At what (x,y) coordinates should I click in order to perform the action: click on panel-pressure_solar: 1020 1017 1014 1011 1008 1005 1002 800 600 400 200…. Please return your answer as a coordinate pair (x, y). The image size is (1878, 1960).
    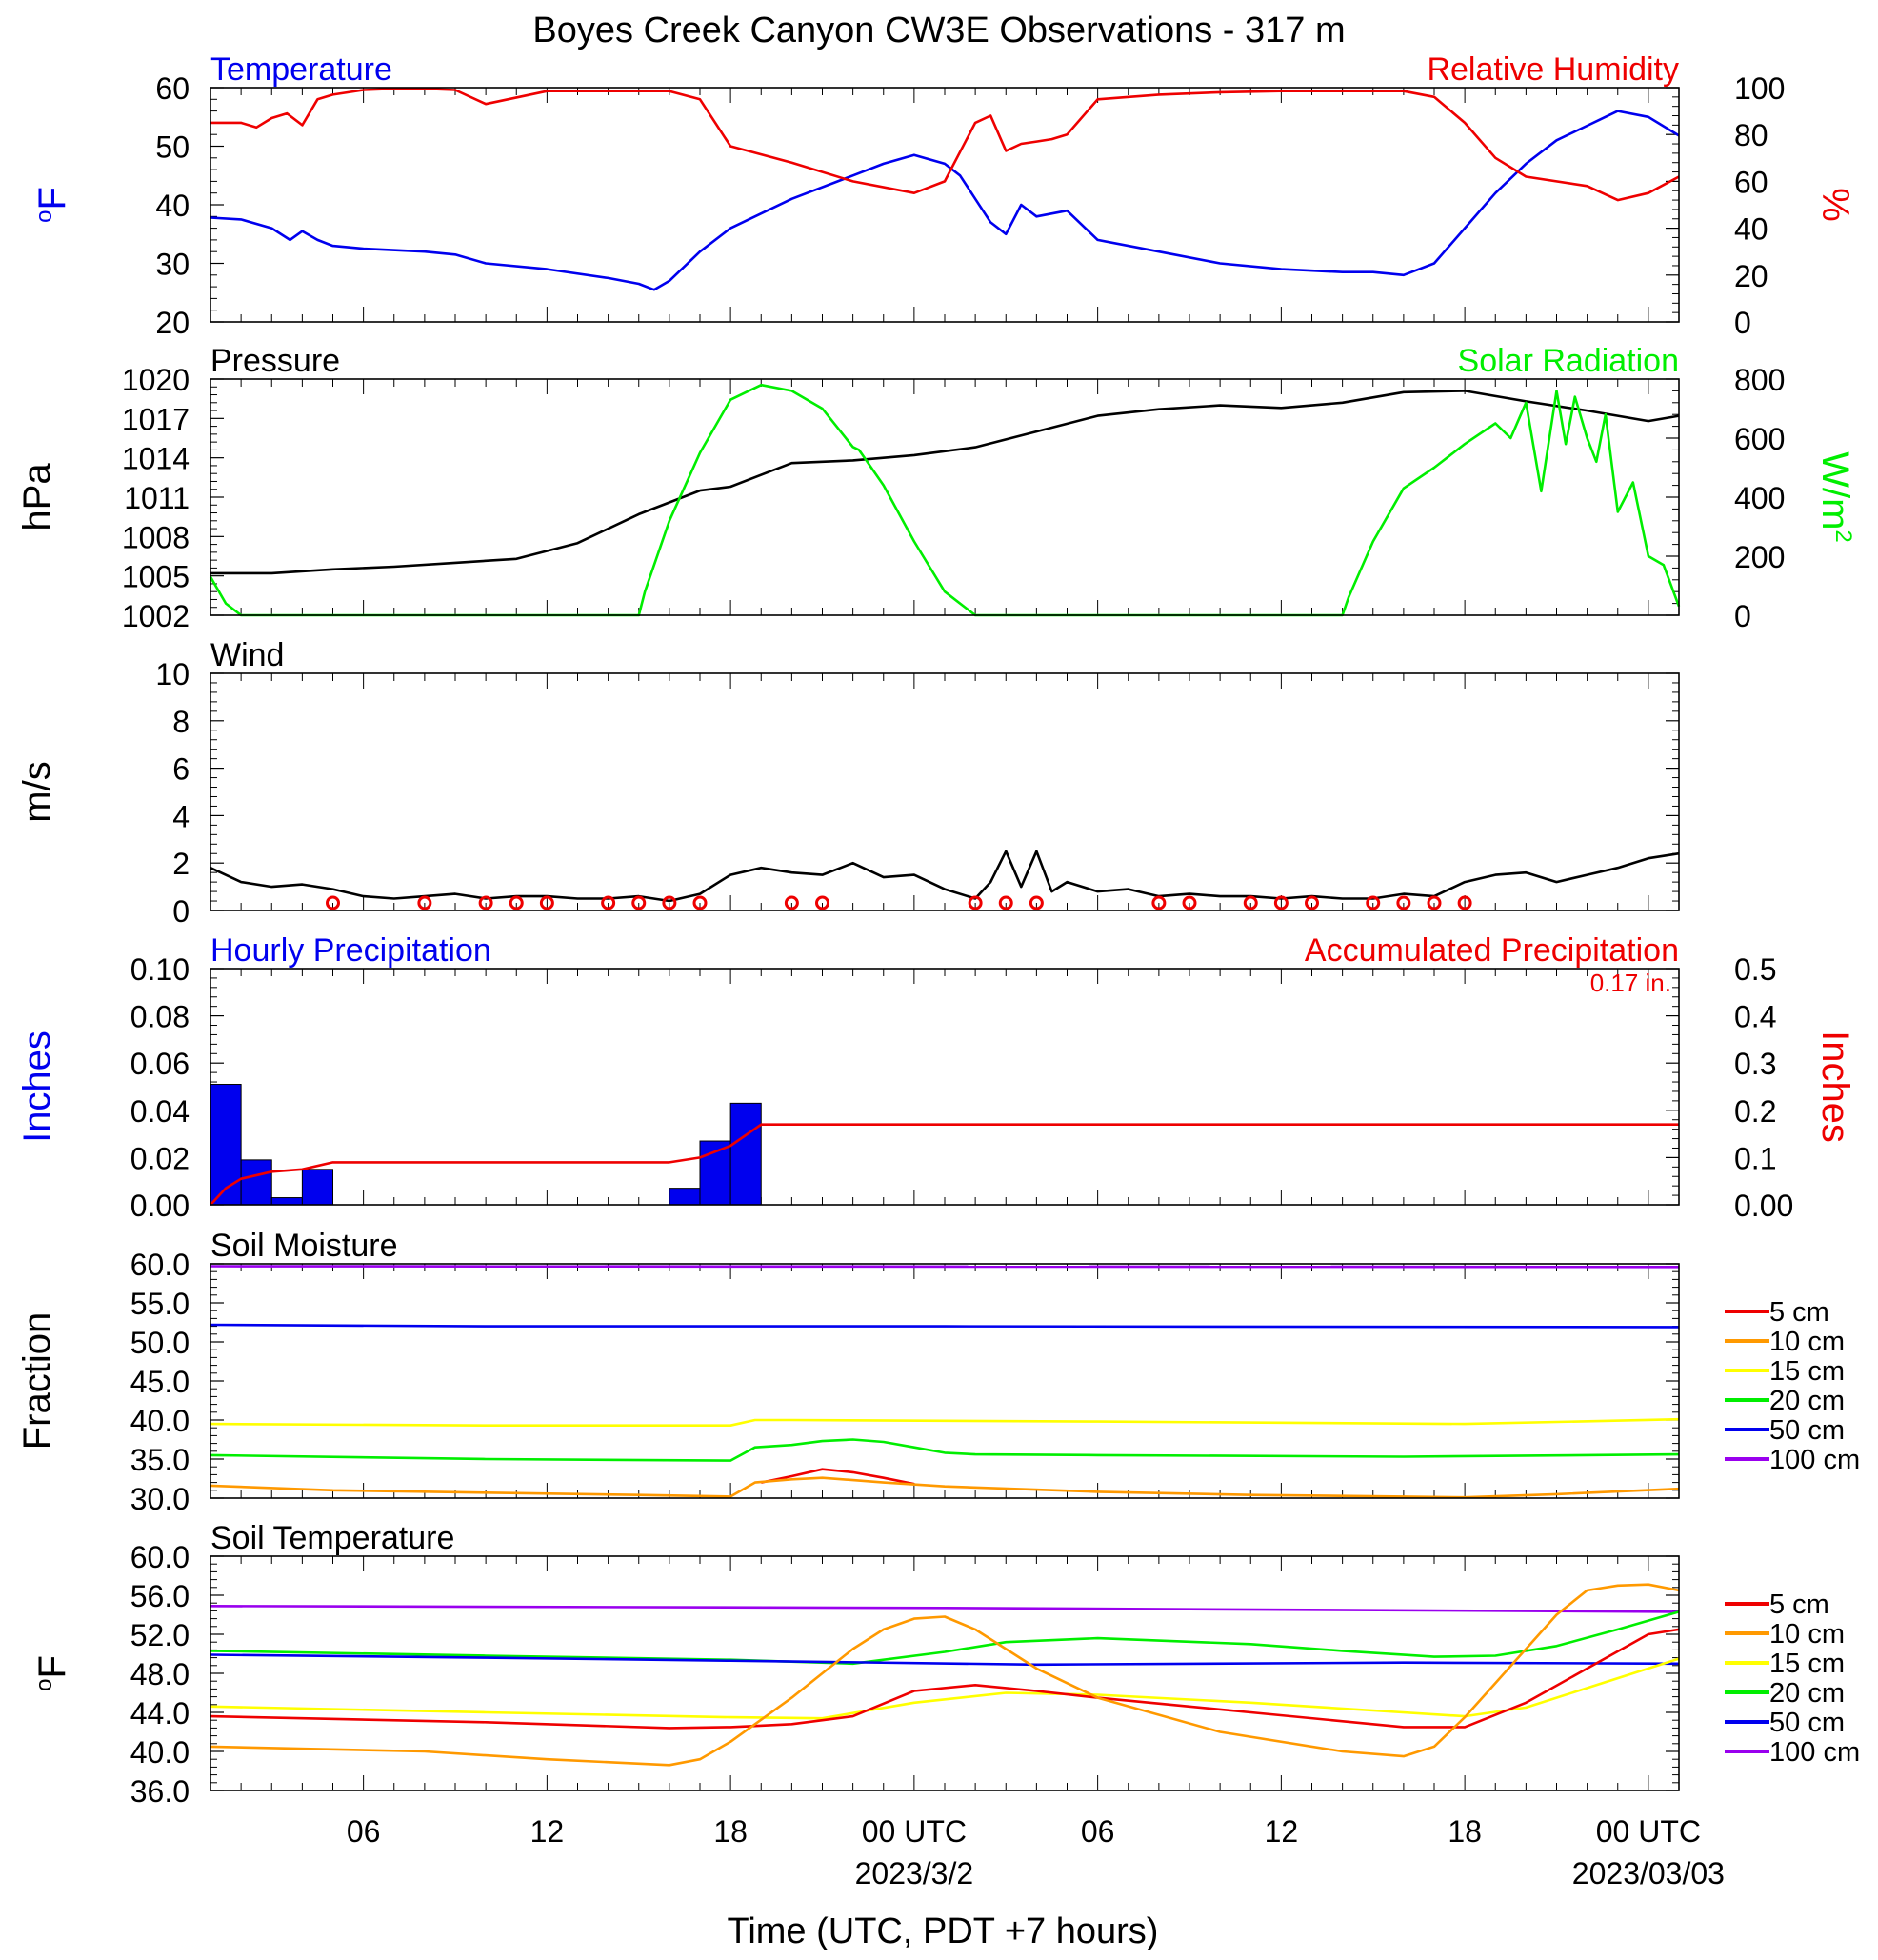
    Looking at the image, I should click on (936, 488).